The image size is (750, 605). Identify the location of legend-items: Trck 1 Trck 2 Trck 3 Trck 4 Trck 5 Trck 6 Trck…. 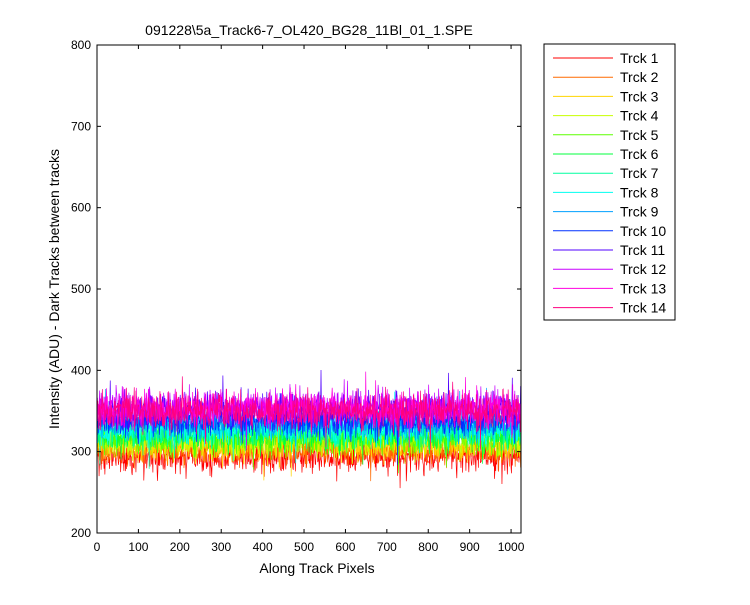
(609, 183).